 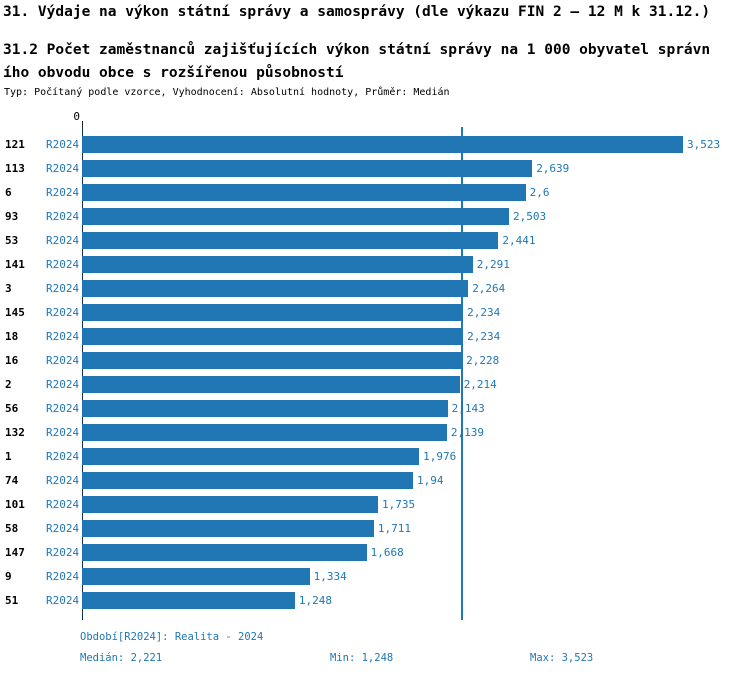 I want to click on footer-max-label: Max: 3,523, so click(x=562, y=658).